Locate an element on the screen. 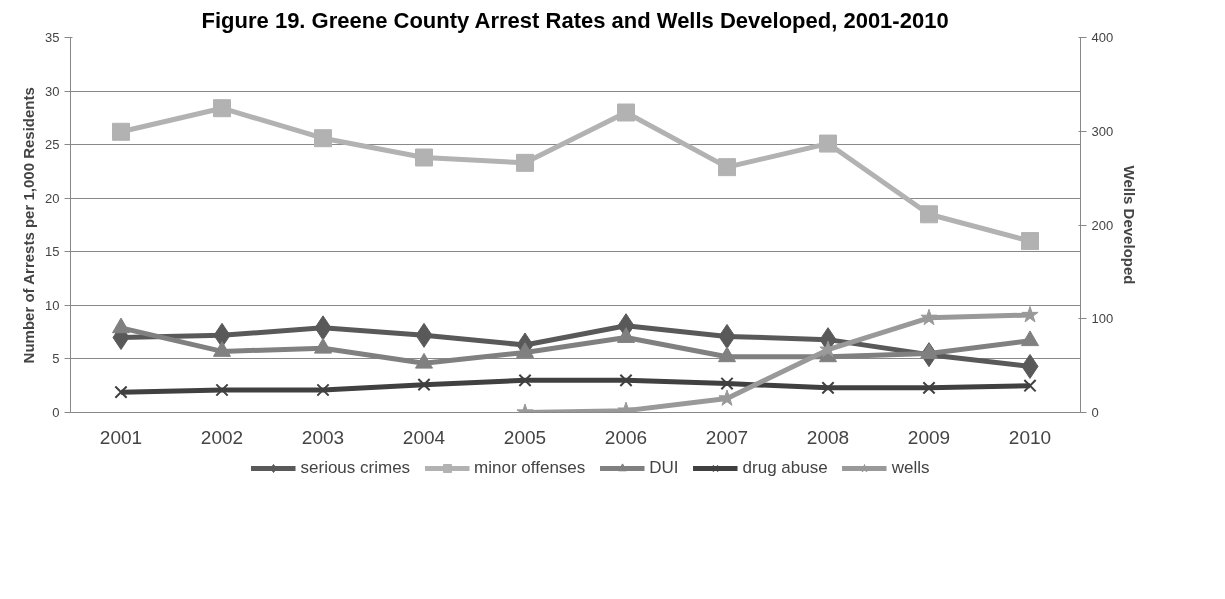 The height and width of the screenshot is (599, 1225). y-tick-label: 35 is located at coordinates (52, 37).